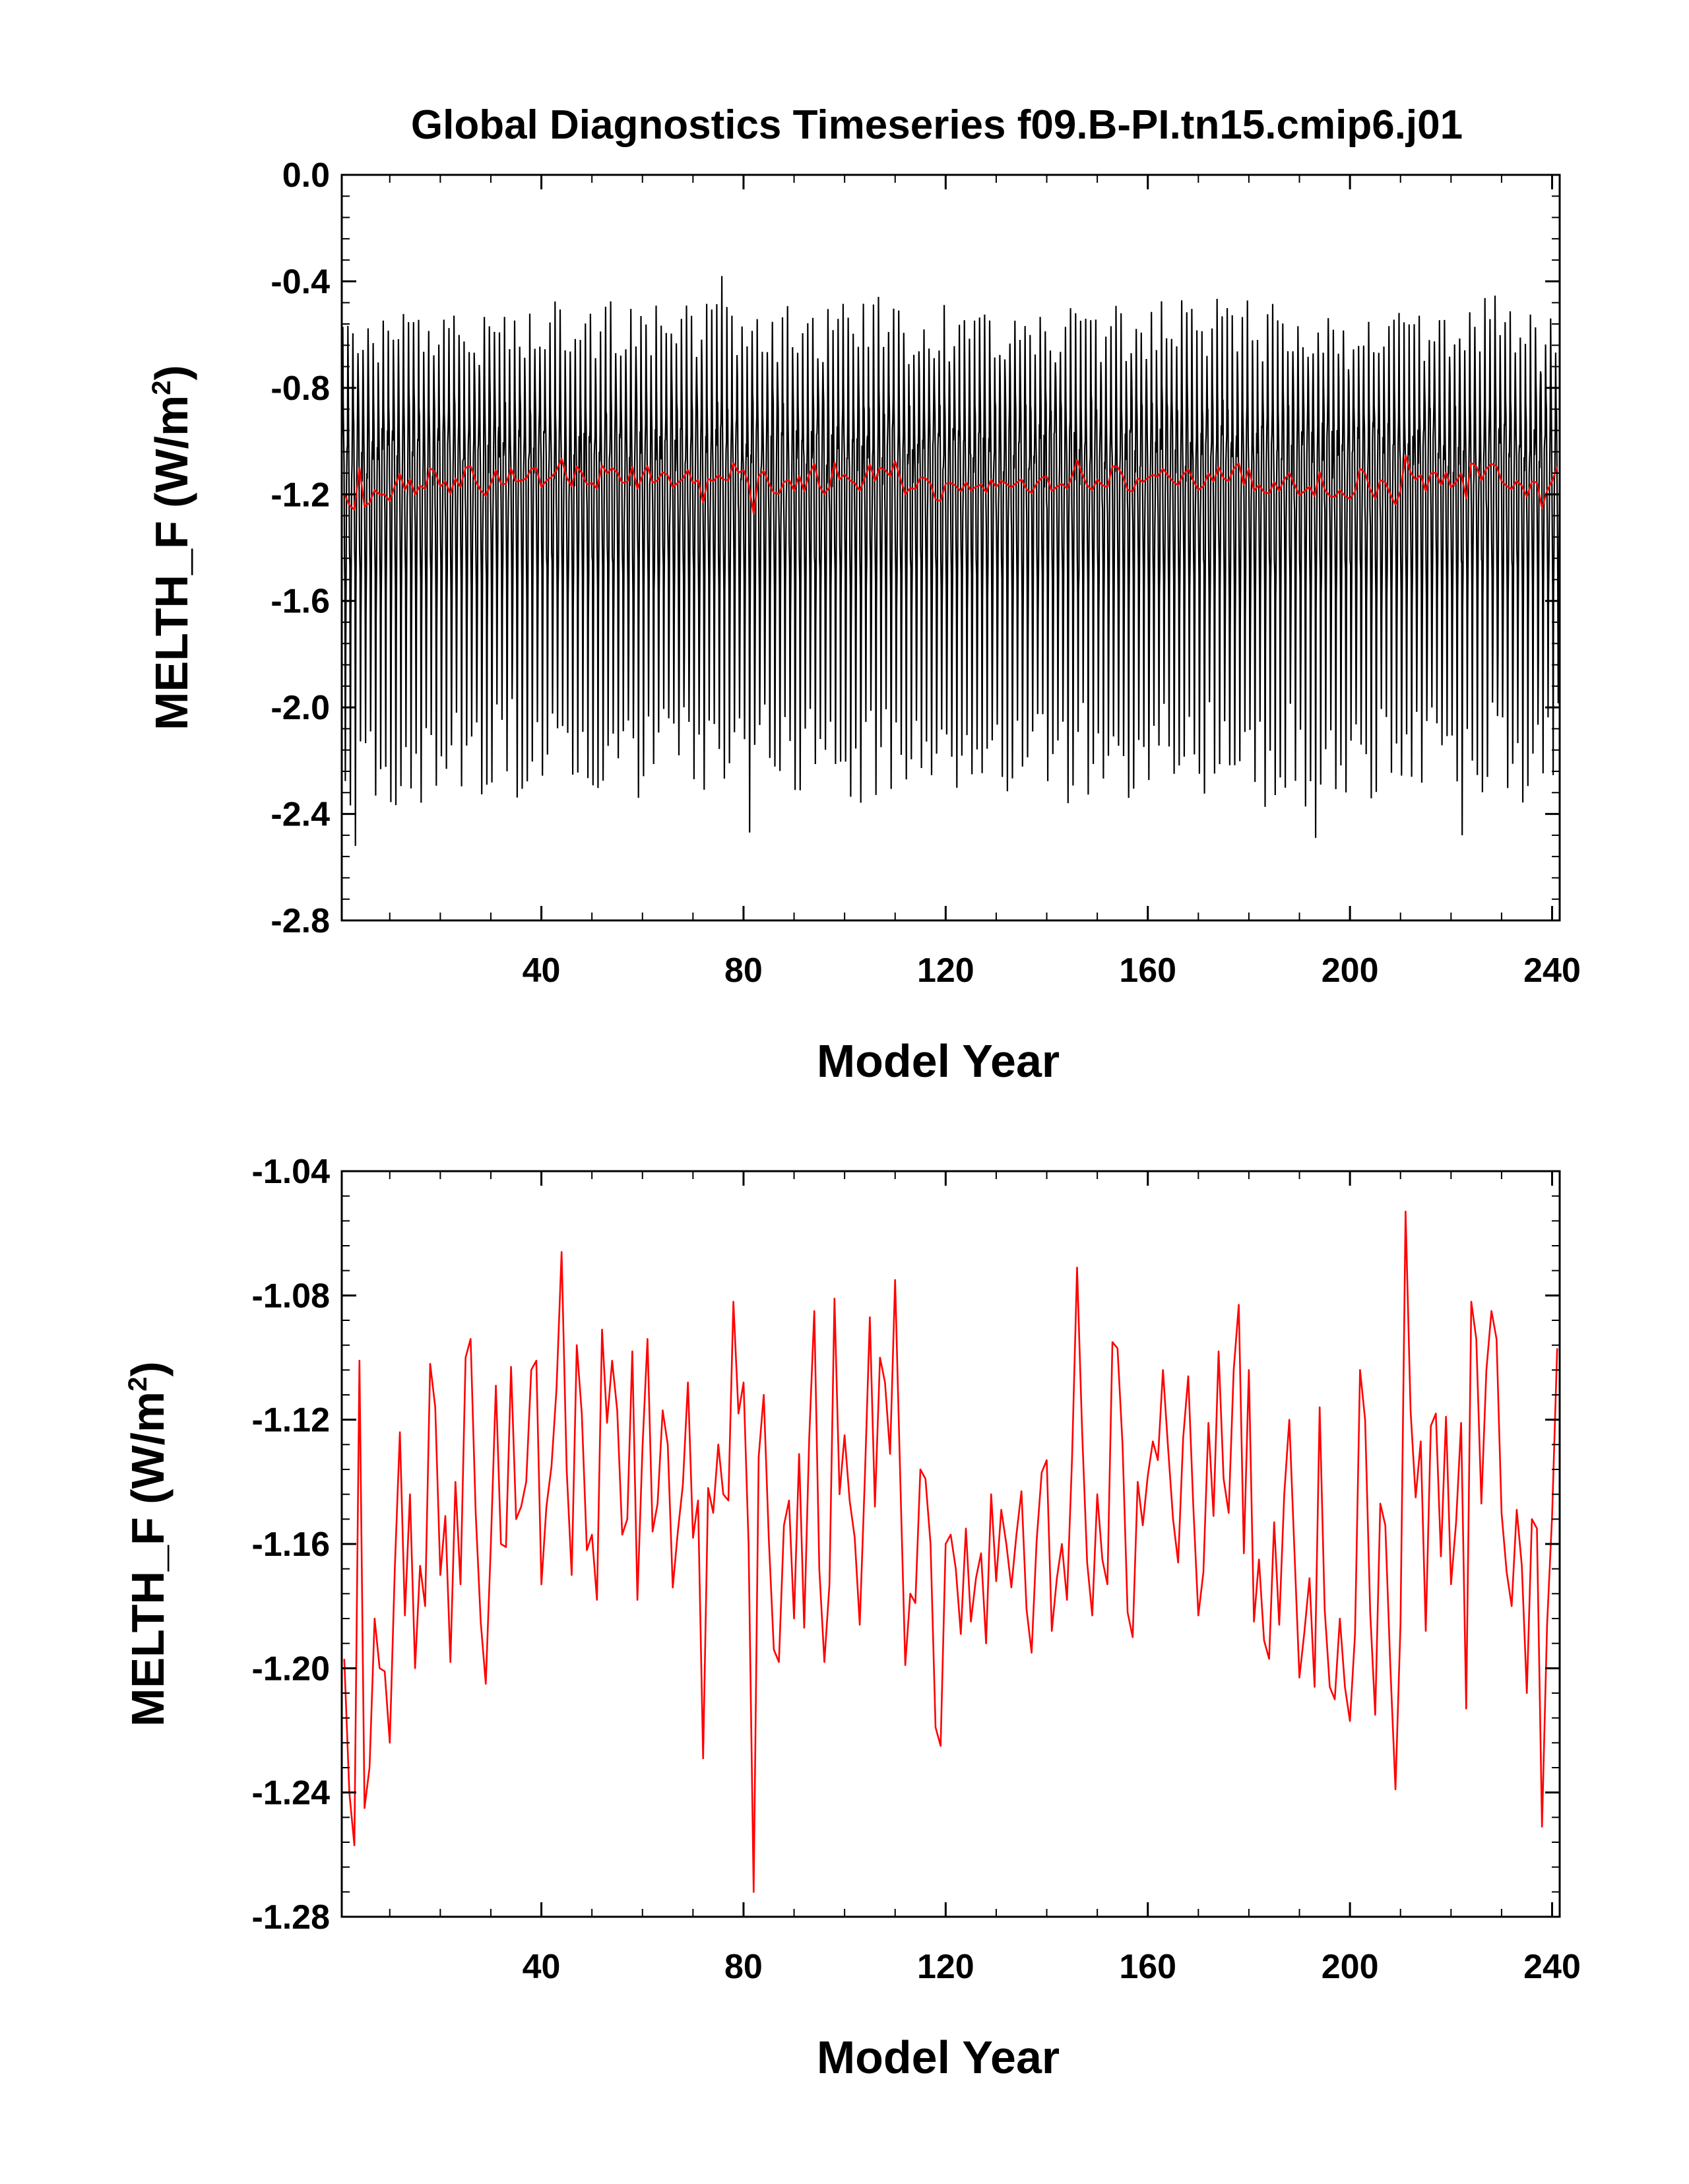 The image size is (1689, 2184). Describe the element at coordinates (290, 1172) in the screenshot. I see `bottom-y-tick-label: -1.04` at that location.